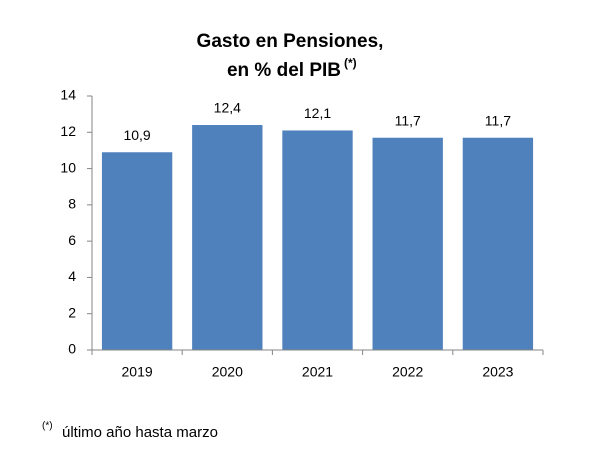  Describe the element at coordinates (72, 276) in the screenshot. I see `y-tick-label: 4` at that location.